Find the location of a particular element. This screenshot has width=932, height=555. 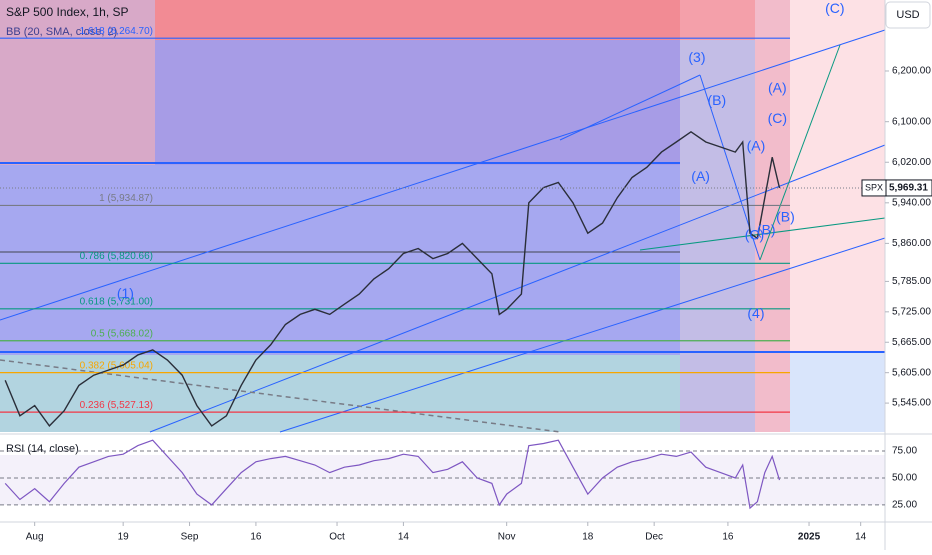

x-tick-label: Dec is located at coordinates (654, 537).